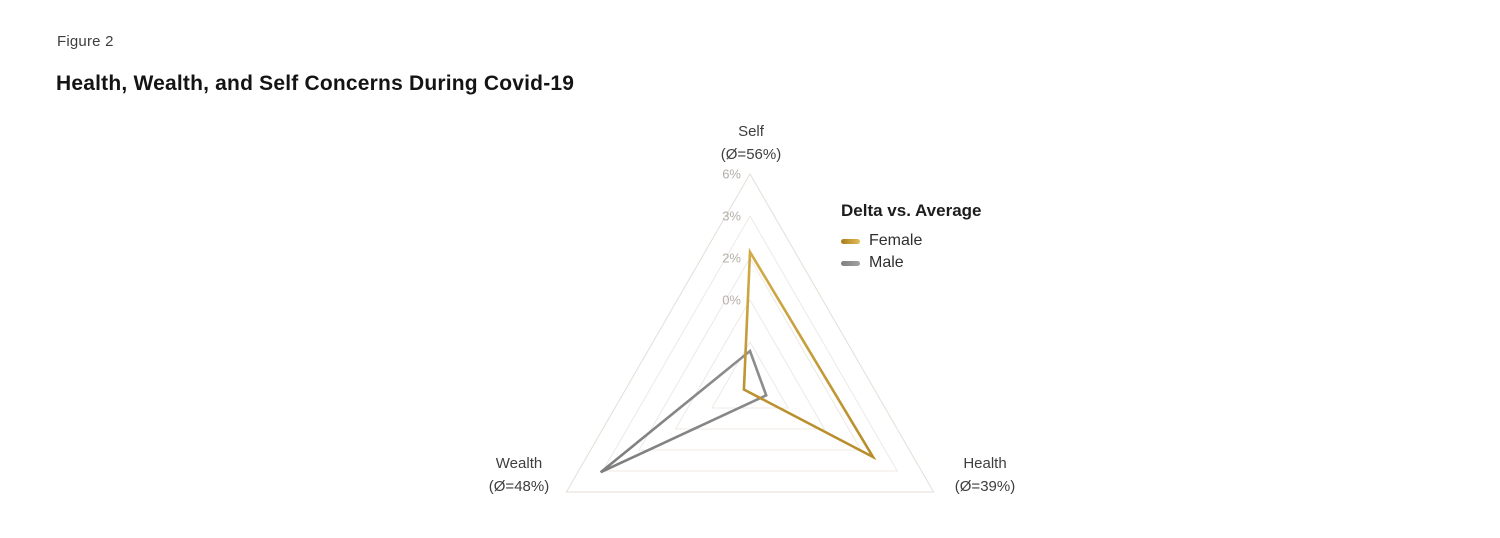  Describe the element at coordinates (850, 263) in the screenshot. I see `legend-swatch-male` at that location.